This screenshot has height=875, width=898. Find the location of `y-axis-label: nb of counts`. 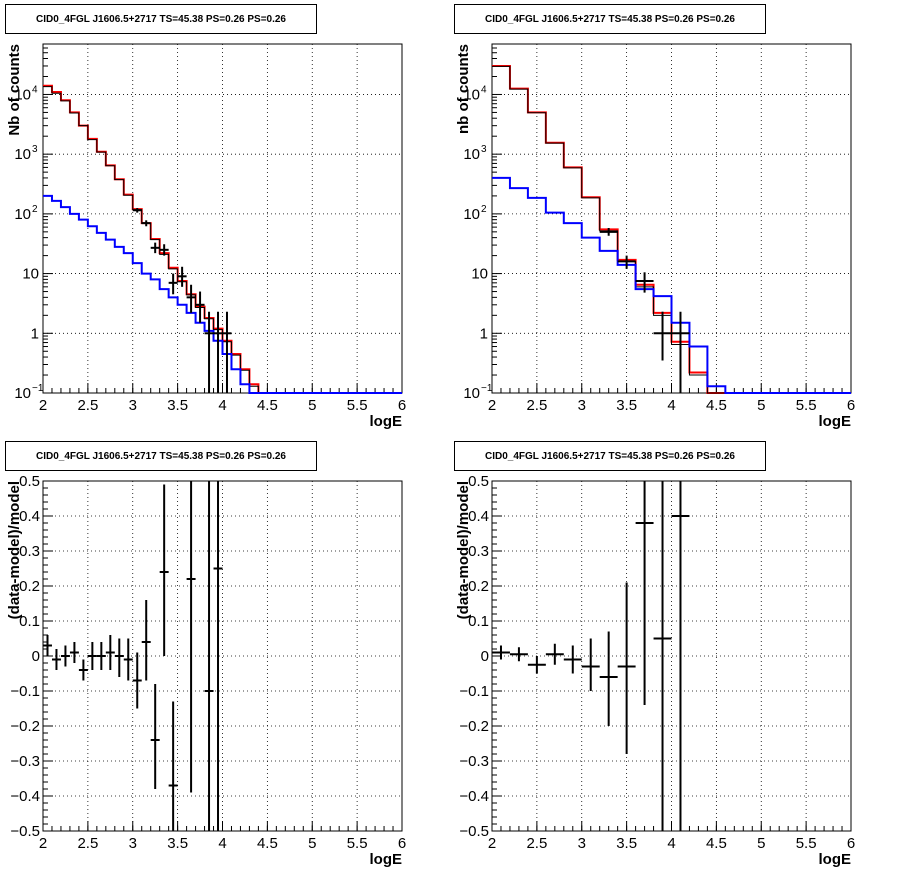

y-axis-label: nb of counts is located at coordinates (463, 89).